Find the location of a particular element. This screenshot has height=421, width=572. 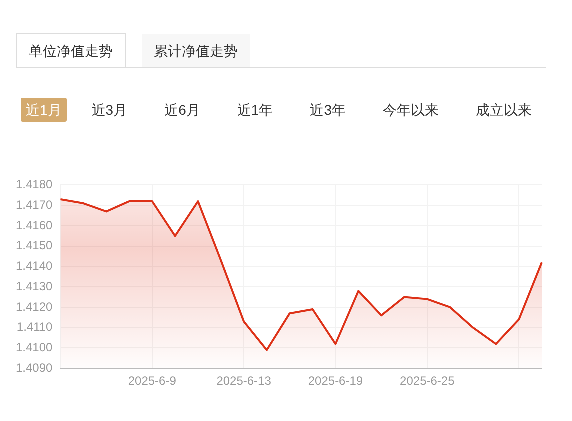

text: 今年以来 is located at coordinates (411, 110).